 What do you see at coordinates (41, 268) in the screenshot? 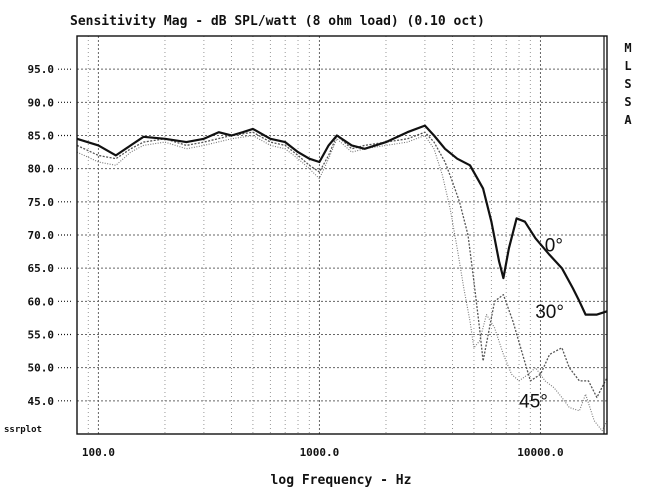
I see `y-tick-label: 65.0` at bounding box center [41, 268].